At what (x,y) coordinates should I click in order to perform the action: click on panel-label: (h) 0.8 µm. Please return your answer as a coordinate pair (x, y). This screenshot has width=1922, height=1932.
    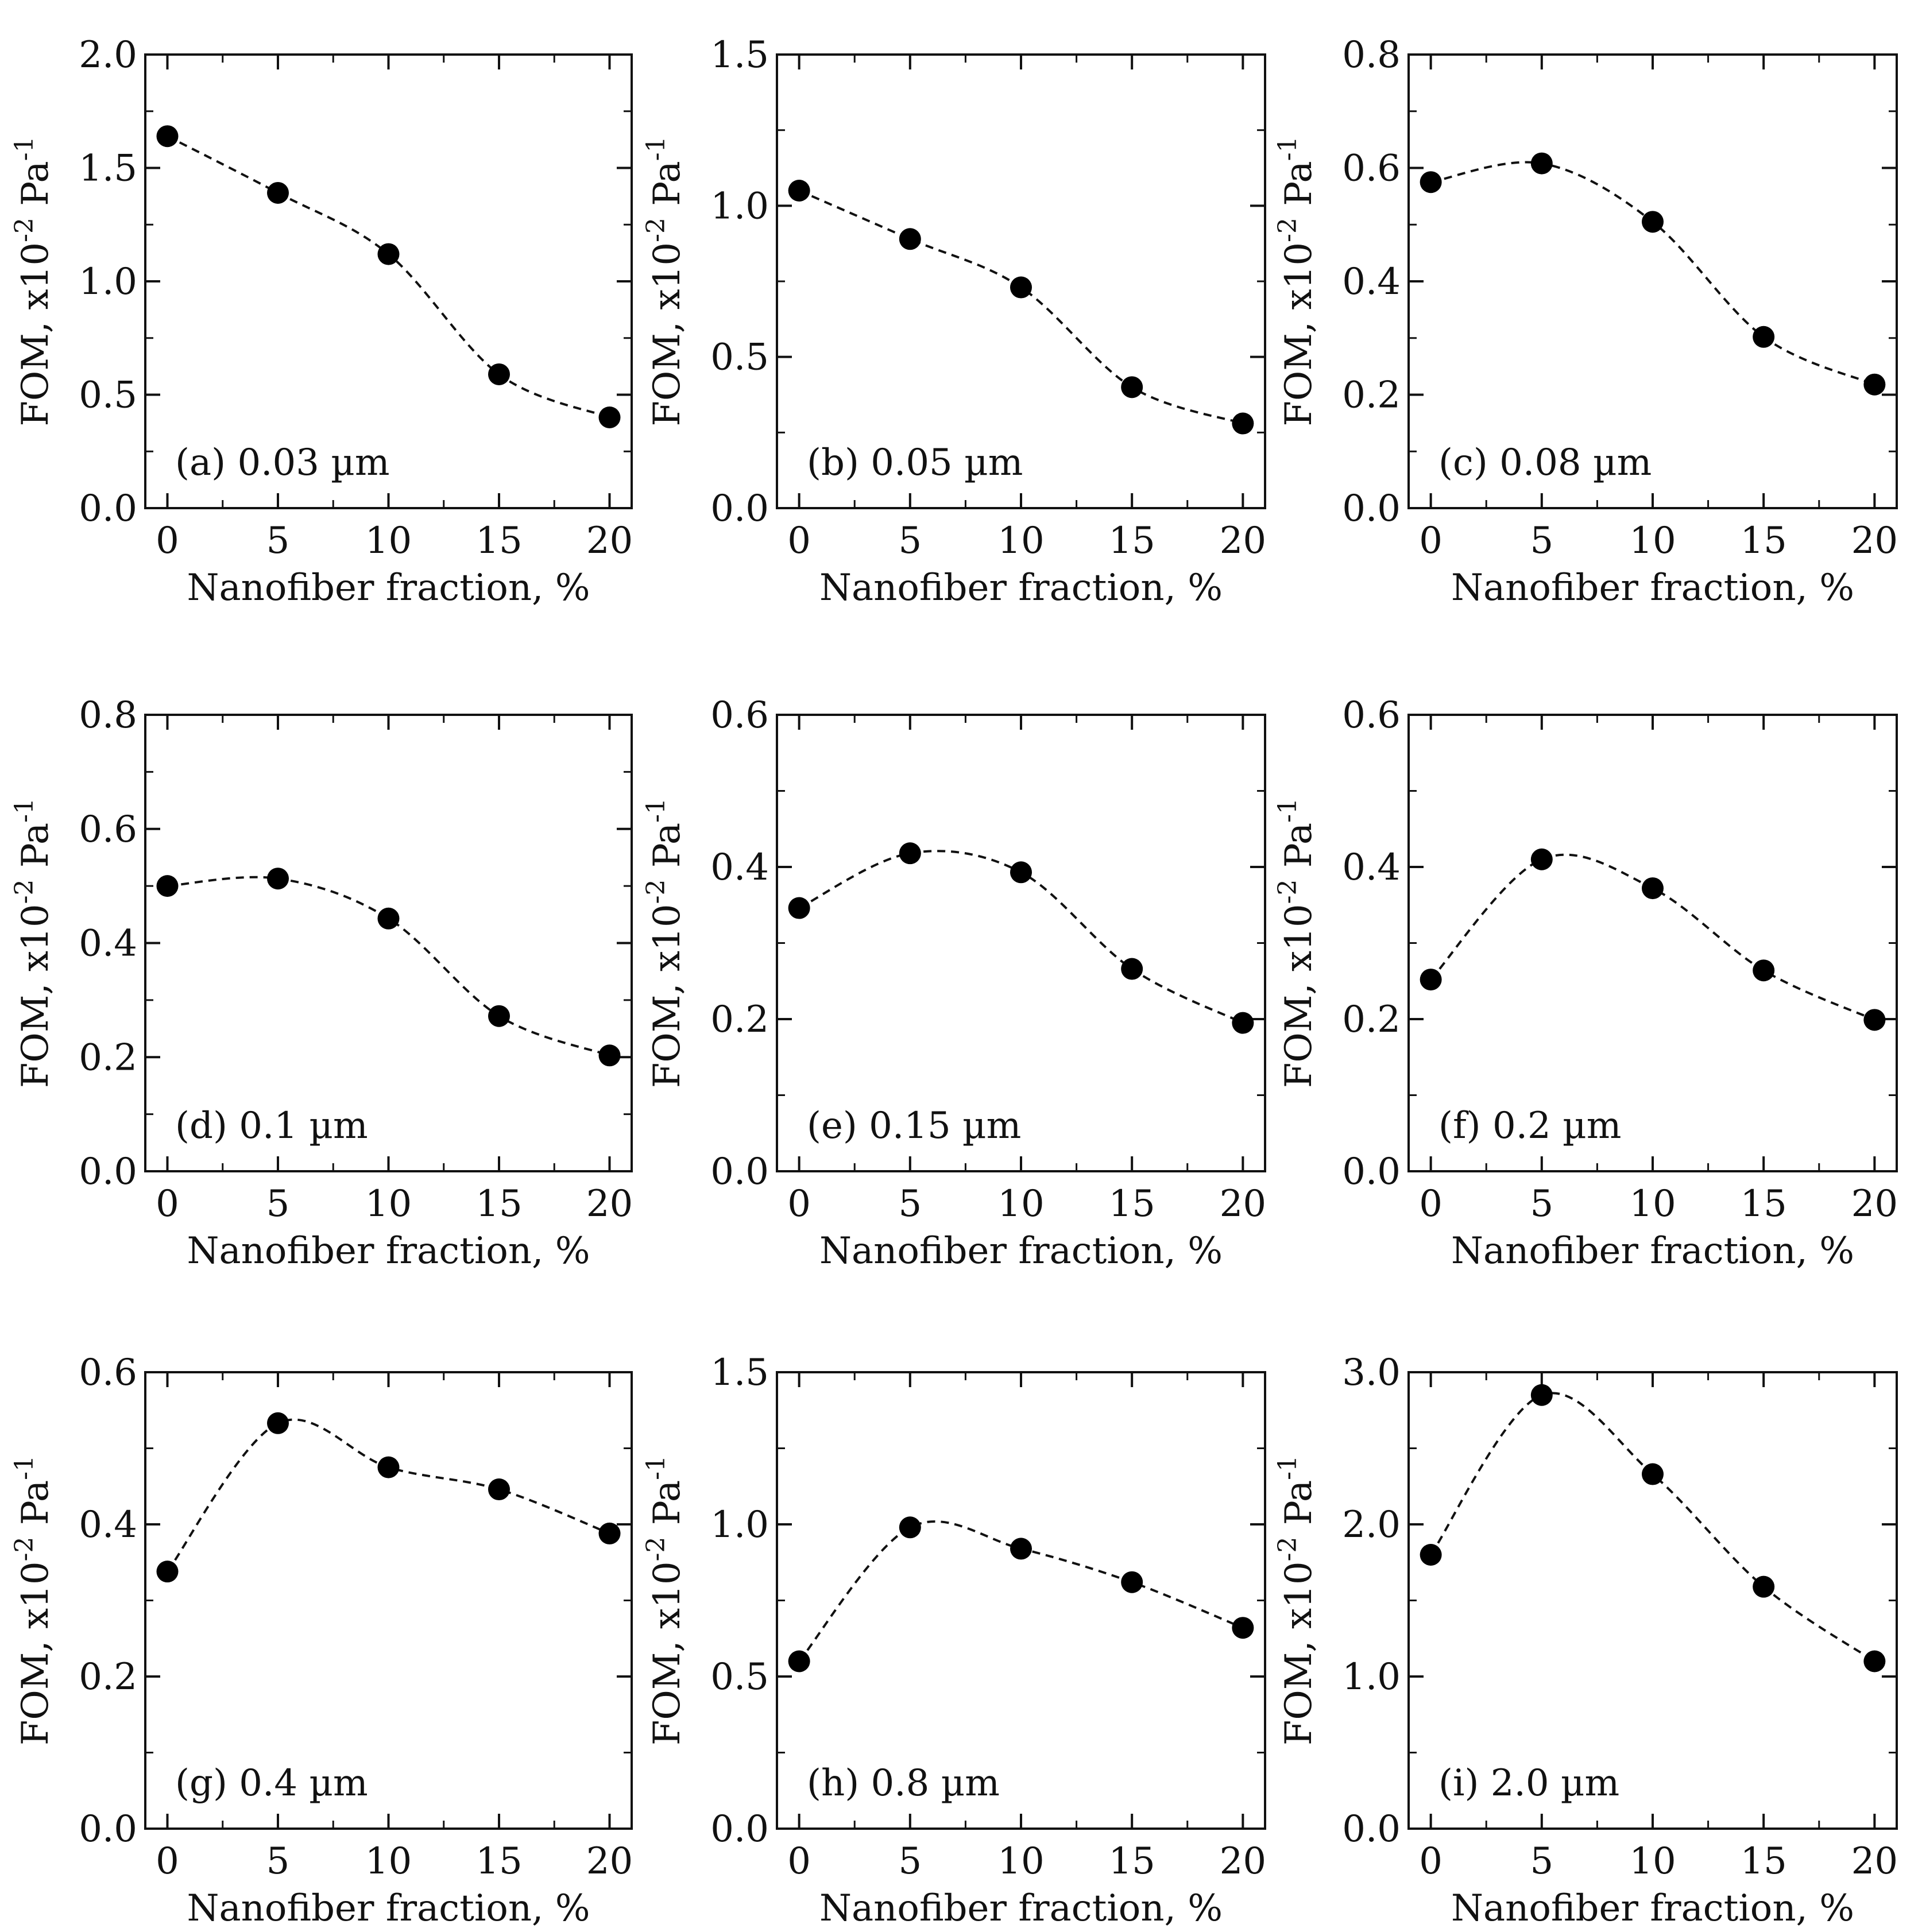
    Looking at the image, I should click on (903, 1783).